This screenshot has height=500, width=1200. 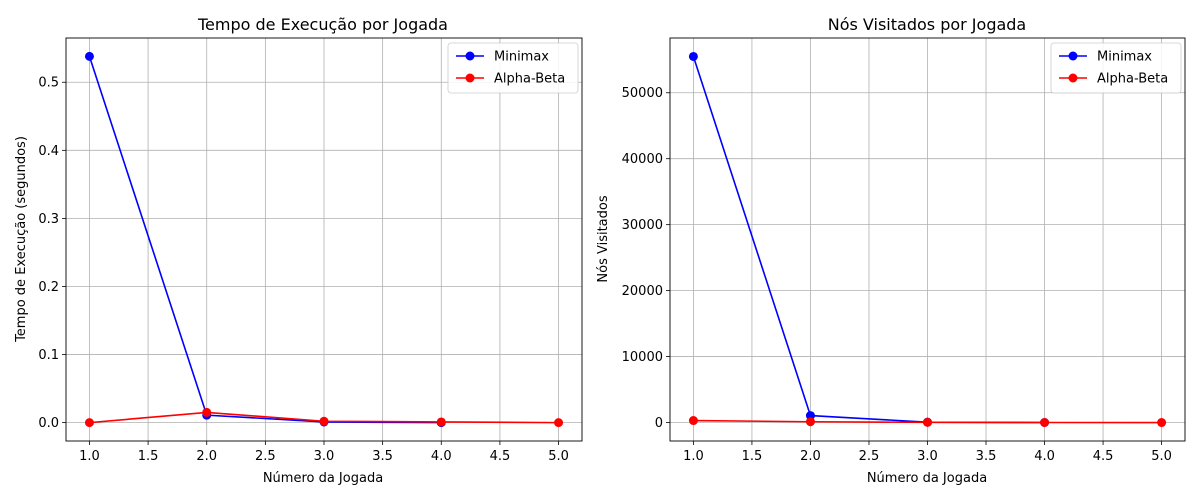 What do you see at coordinates (642, 357) in the screenshot?
I see `y-tick-label: 10000` at bounding box center [642, 357].